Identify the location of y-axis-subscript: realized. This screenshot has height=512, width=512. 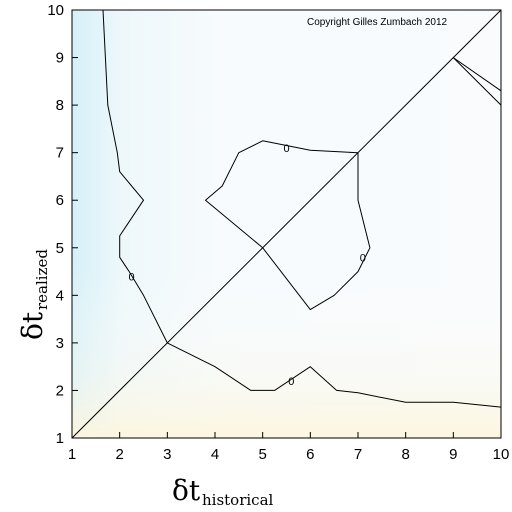
(42, 279).